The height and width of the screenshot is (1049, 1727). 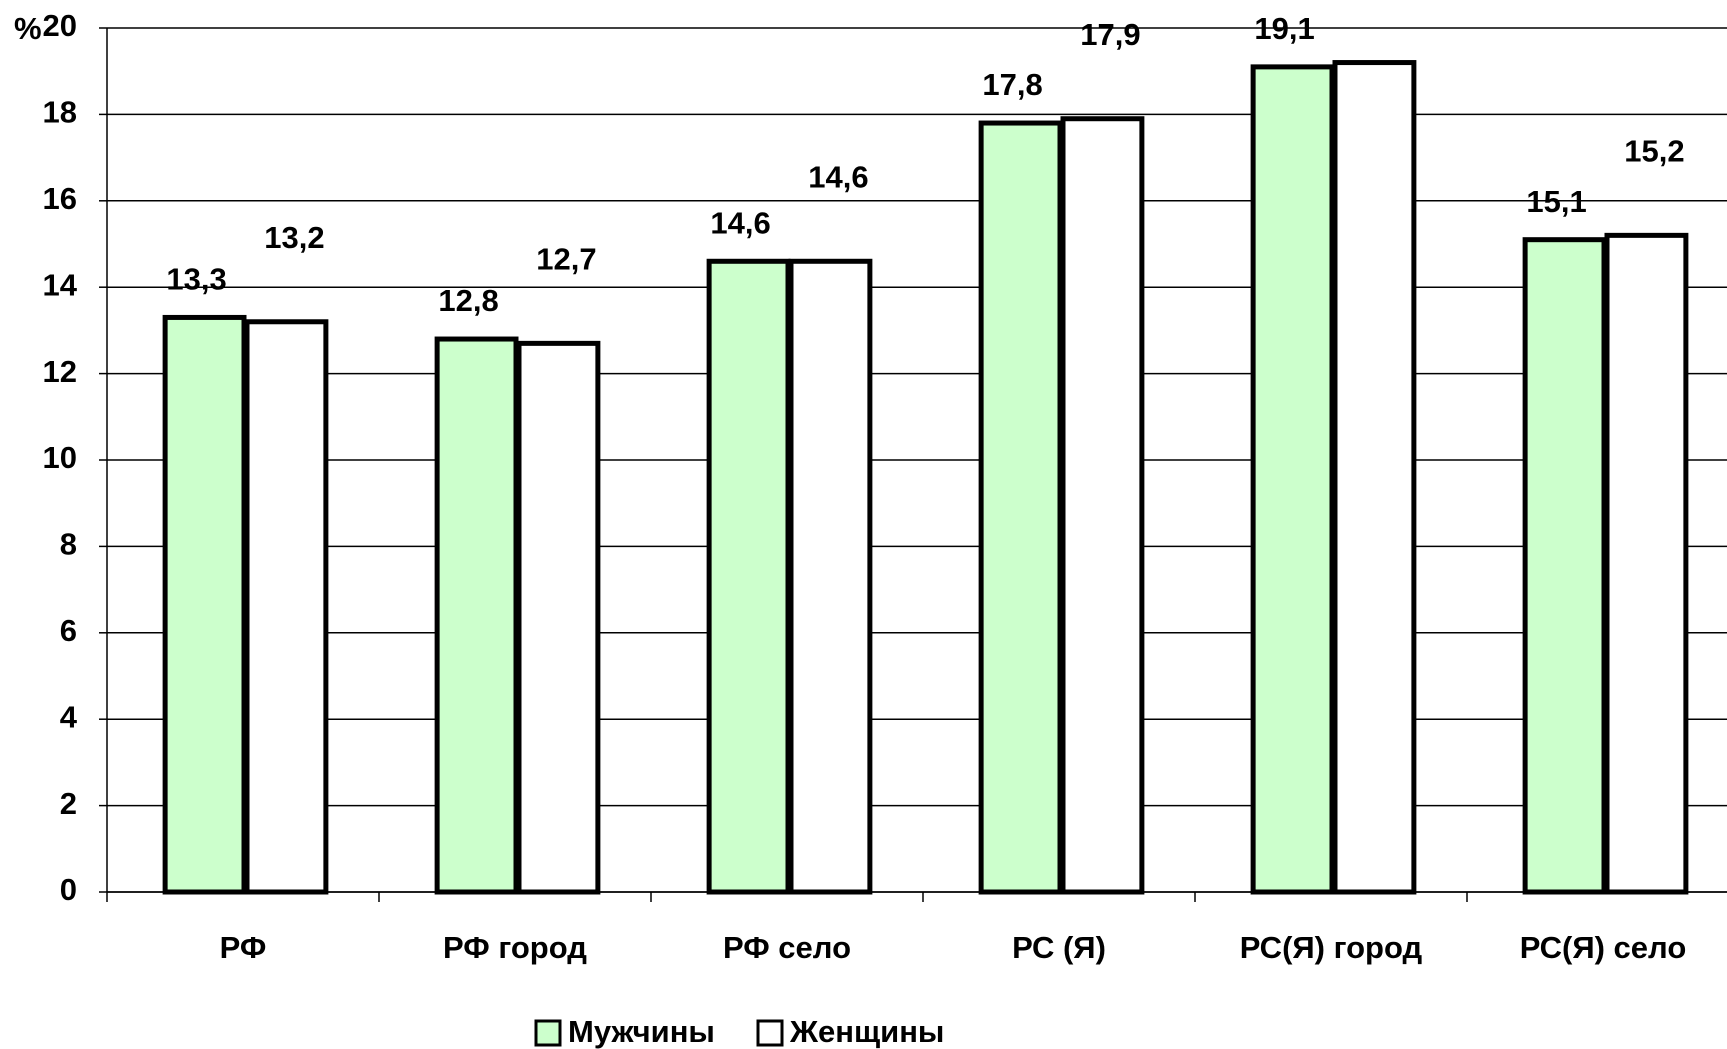 What do you see at coordinates (787, 947) in the screenshot?
I see `x-tick-label: РФ село` at bounding box center [787, 947].